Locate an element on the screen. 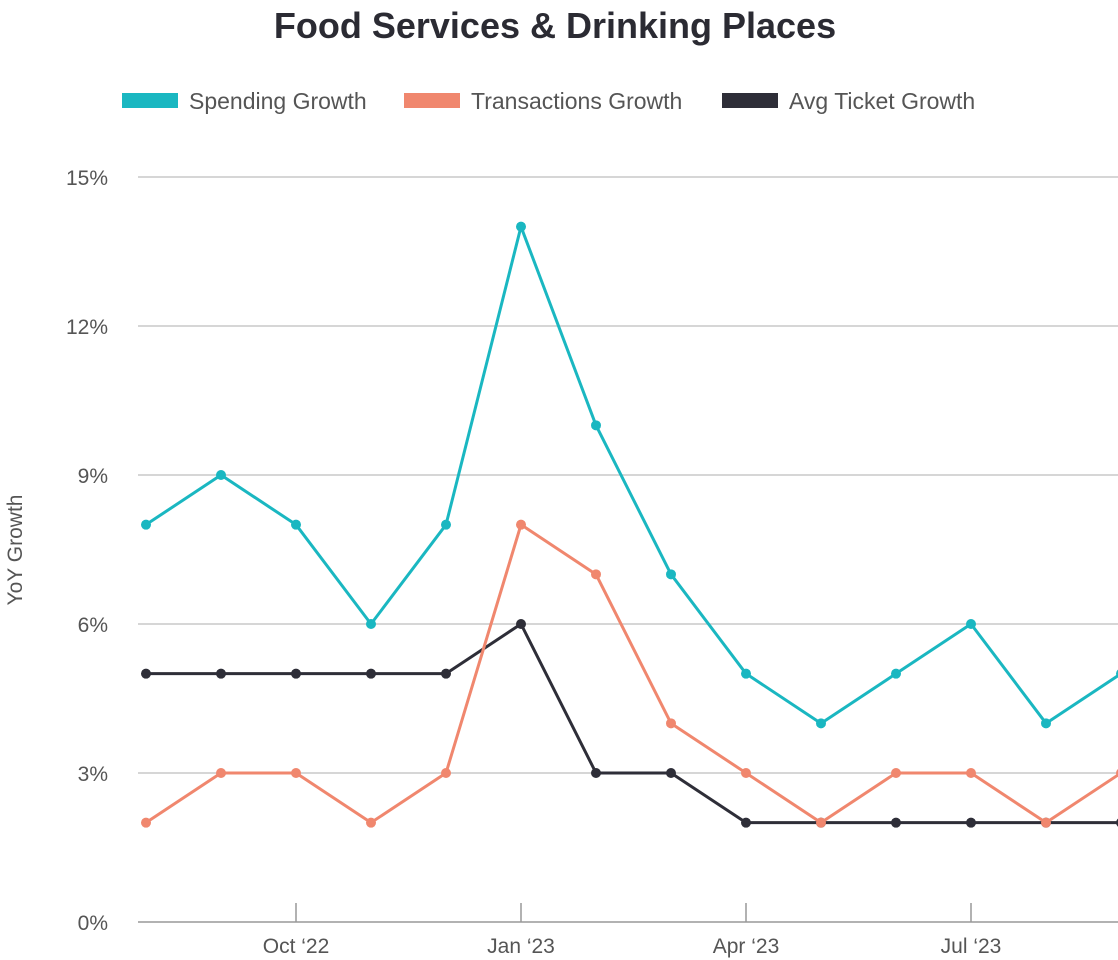  x-tick-label: Oct ‘22 is located at coordinates (296, 946).